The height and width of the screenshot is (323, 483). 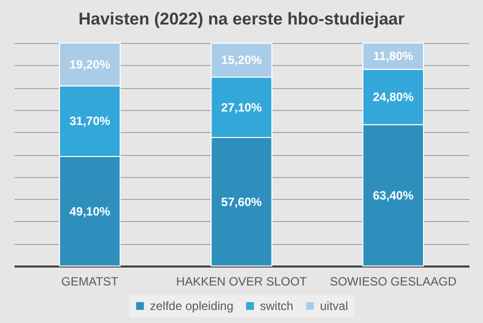 I want to click on data-label: 49,10%, so click(x=90, y=211).